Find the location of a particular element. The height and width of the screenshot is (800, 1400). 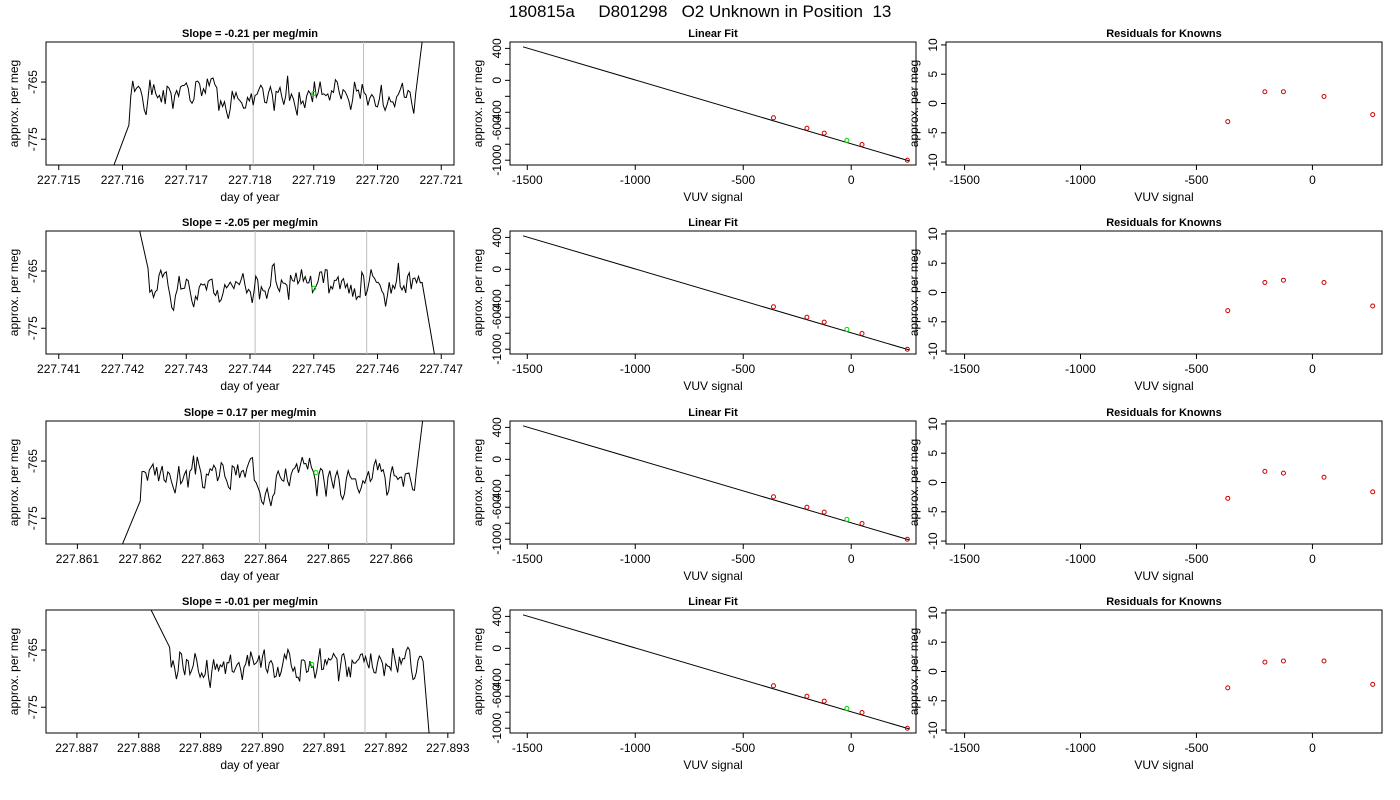

y-tick-label: -765 is located at coordinates (33, 271).